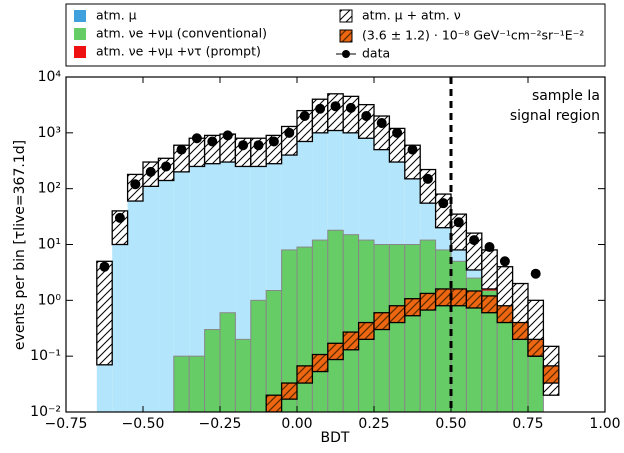  What do you see at coordinates (66, 424) in the screenshot?
I see `x-tick-label: −0.75` at bounding box center [66, 424].